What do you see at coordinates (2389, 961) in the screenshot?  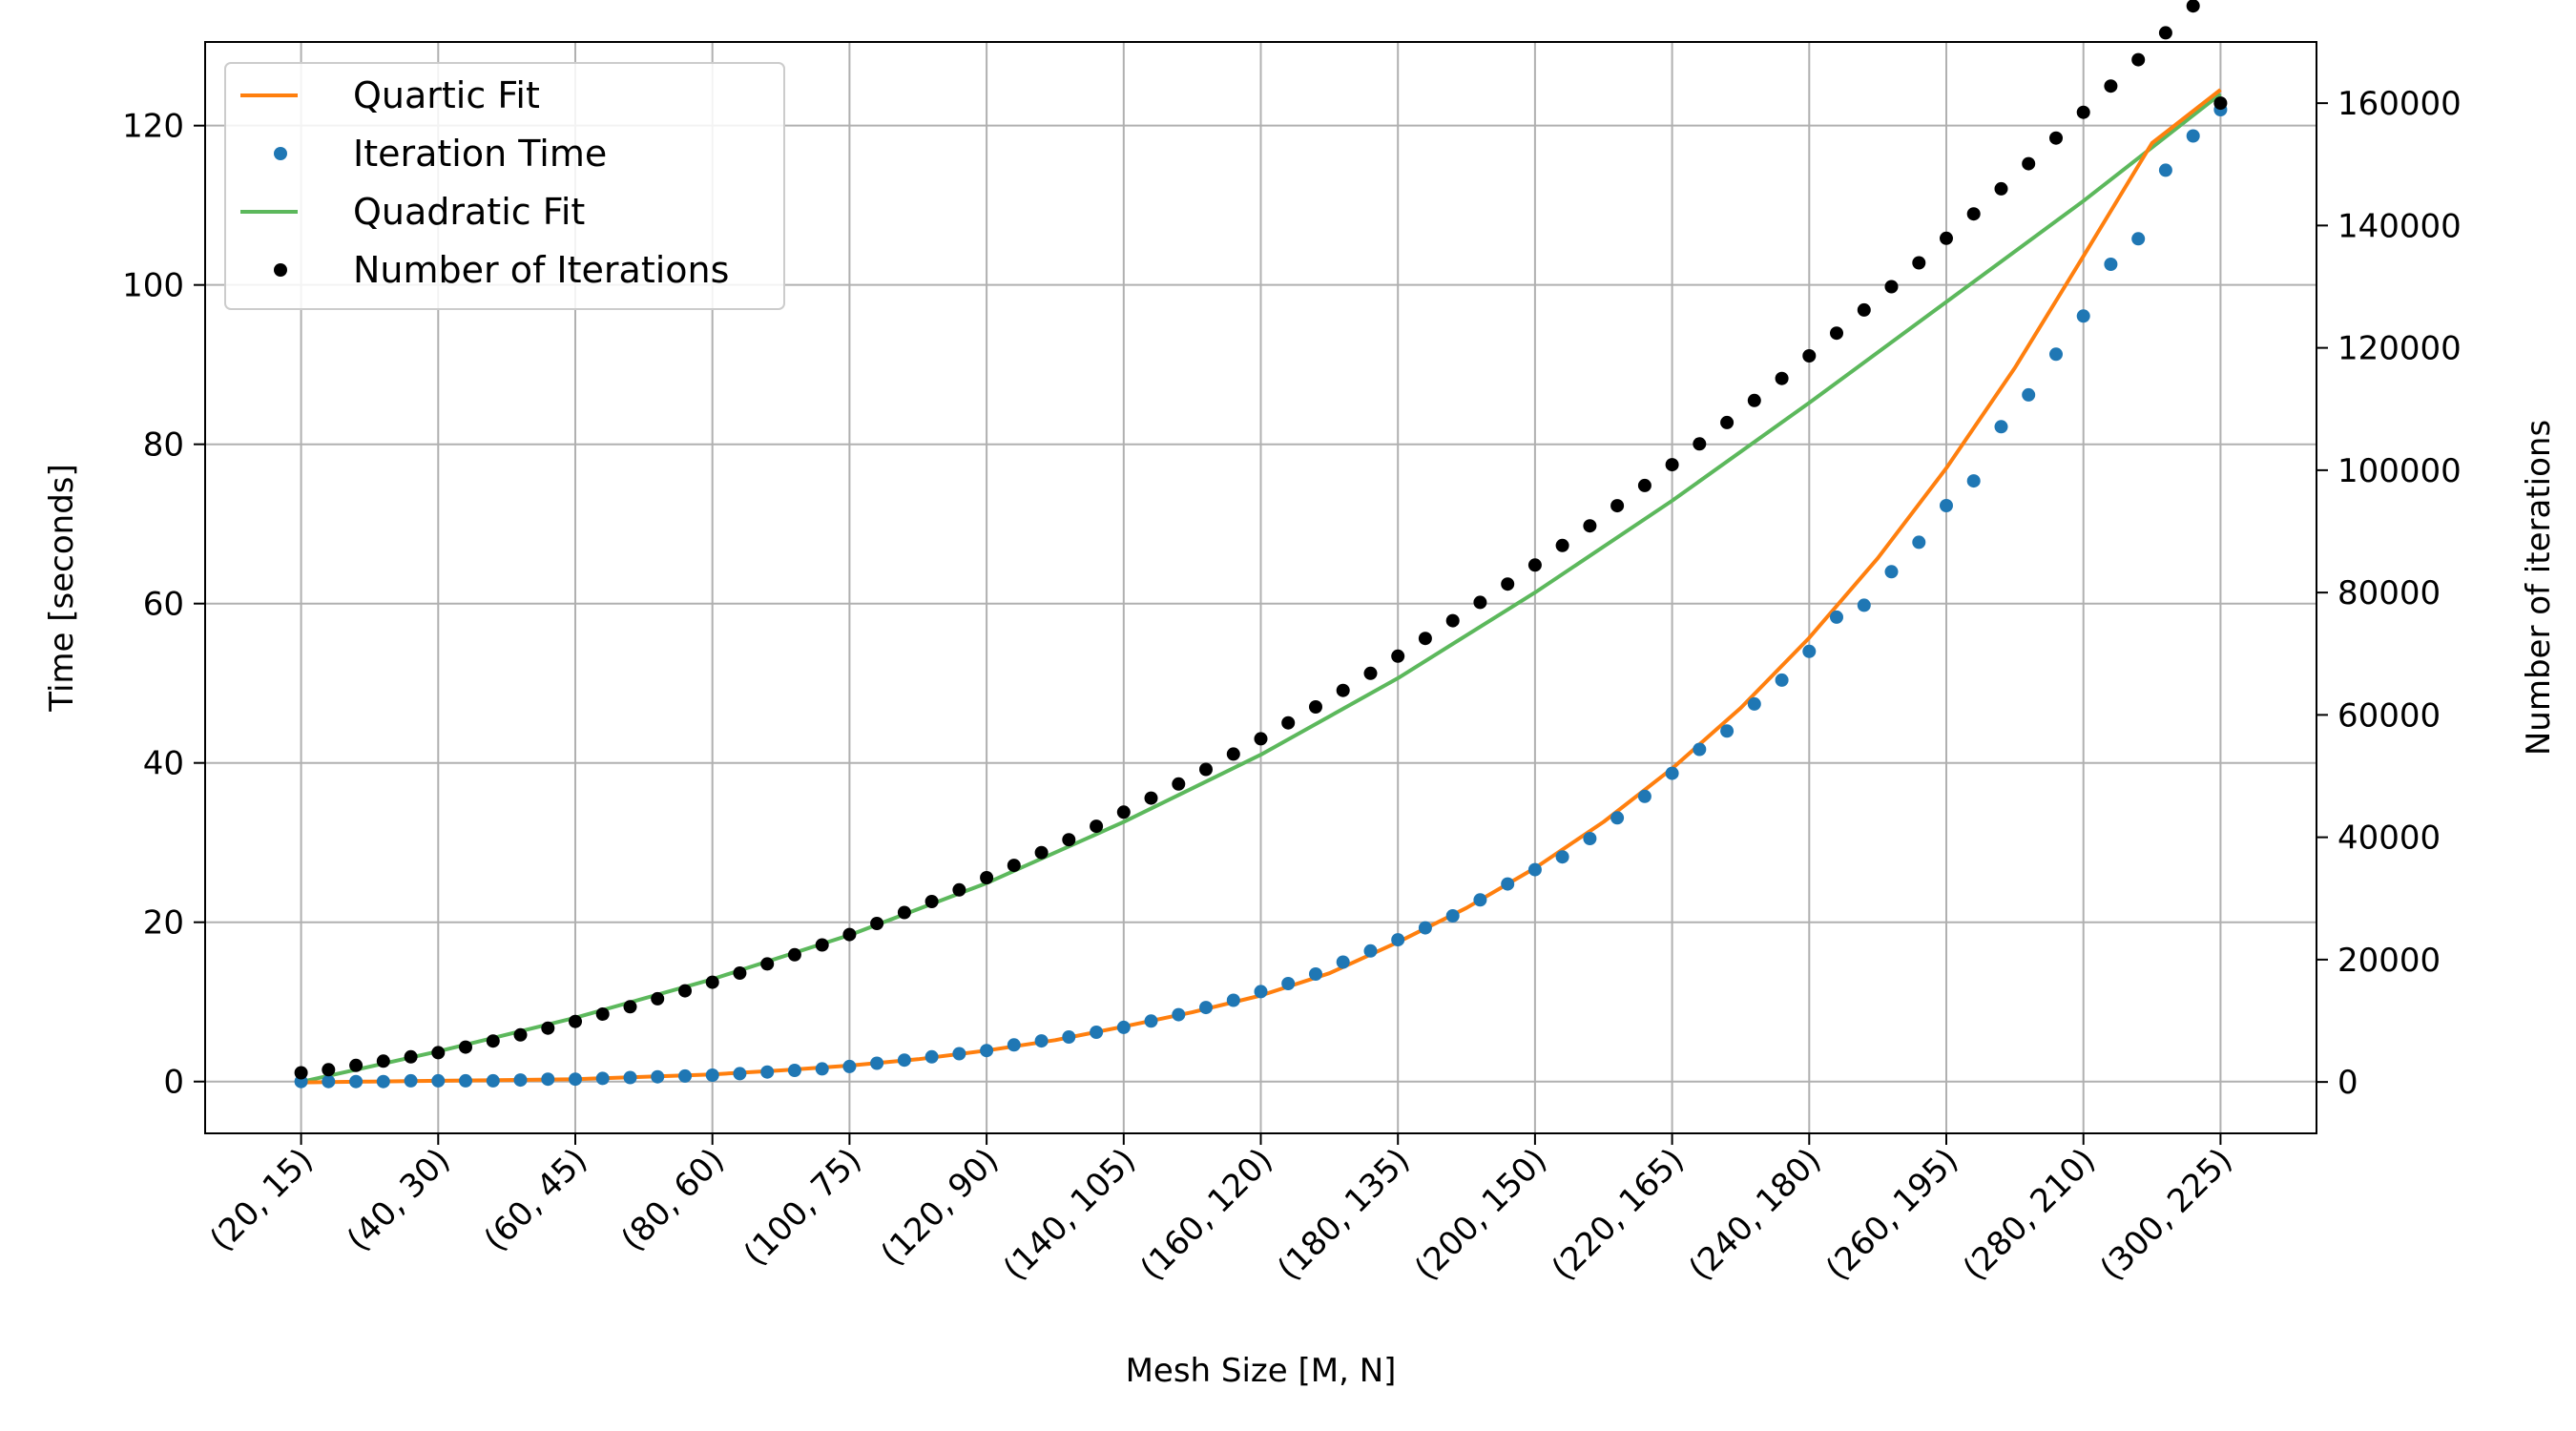 I see `y2-tick-label: 20000` at bounding box center [2389, 961].